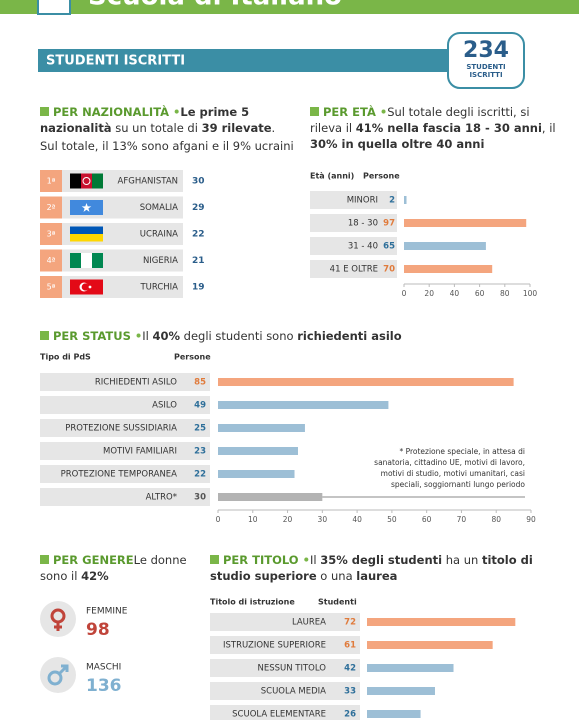  What do you see at coordinates (350, 646) in the screenshot?
I see `value-label: 61` at bounding box center [350, 646].